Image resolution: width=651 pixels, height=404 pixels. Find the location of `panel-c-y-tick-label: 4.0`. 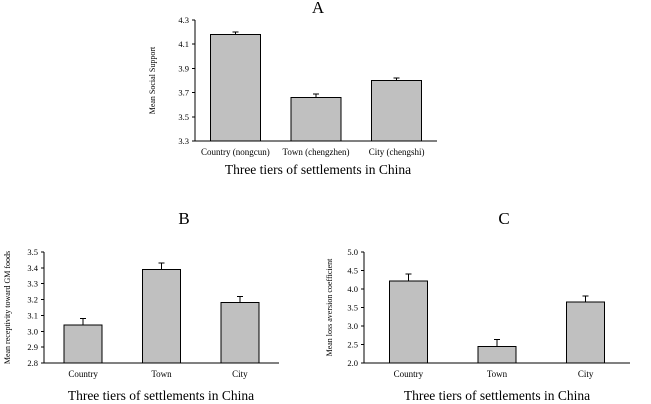

panel-c-y-tick-label: 4.0 is located at coordinates (352, 289).